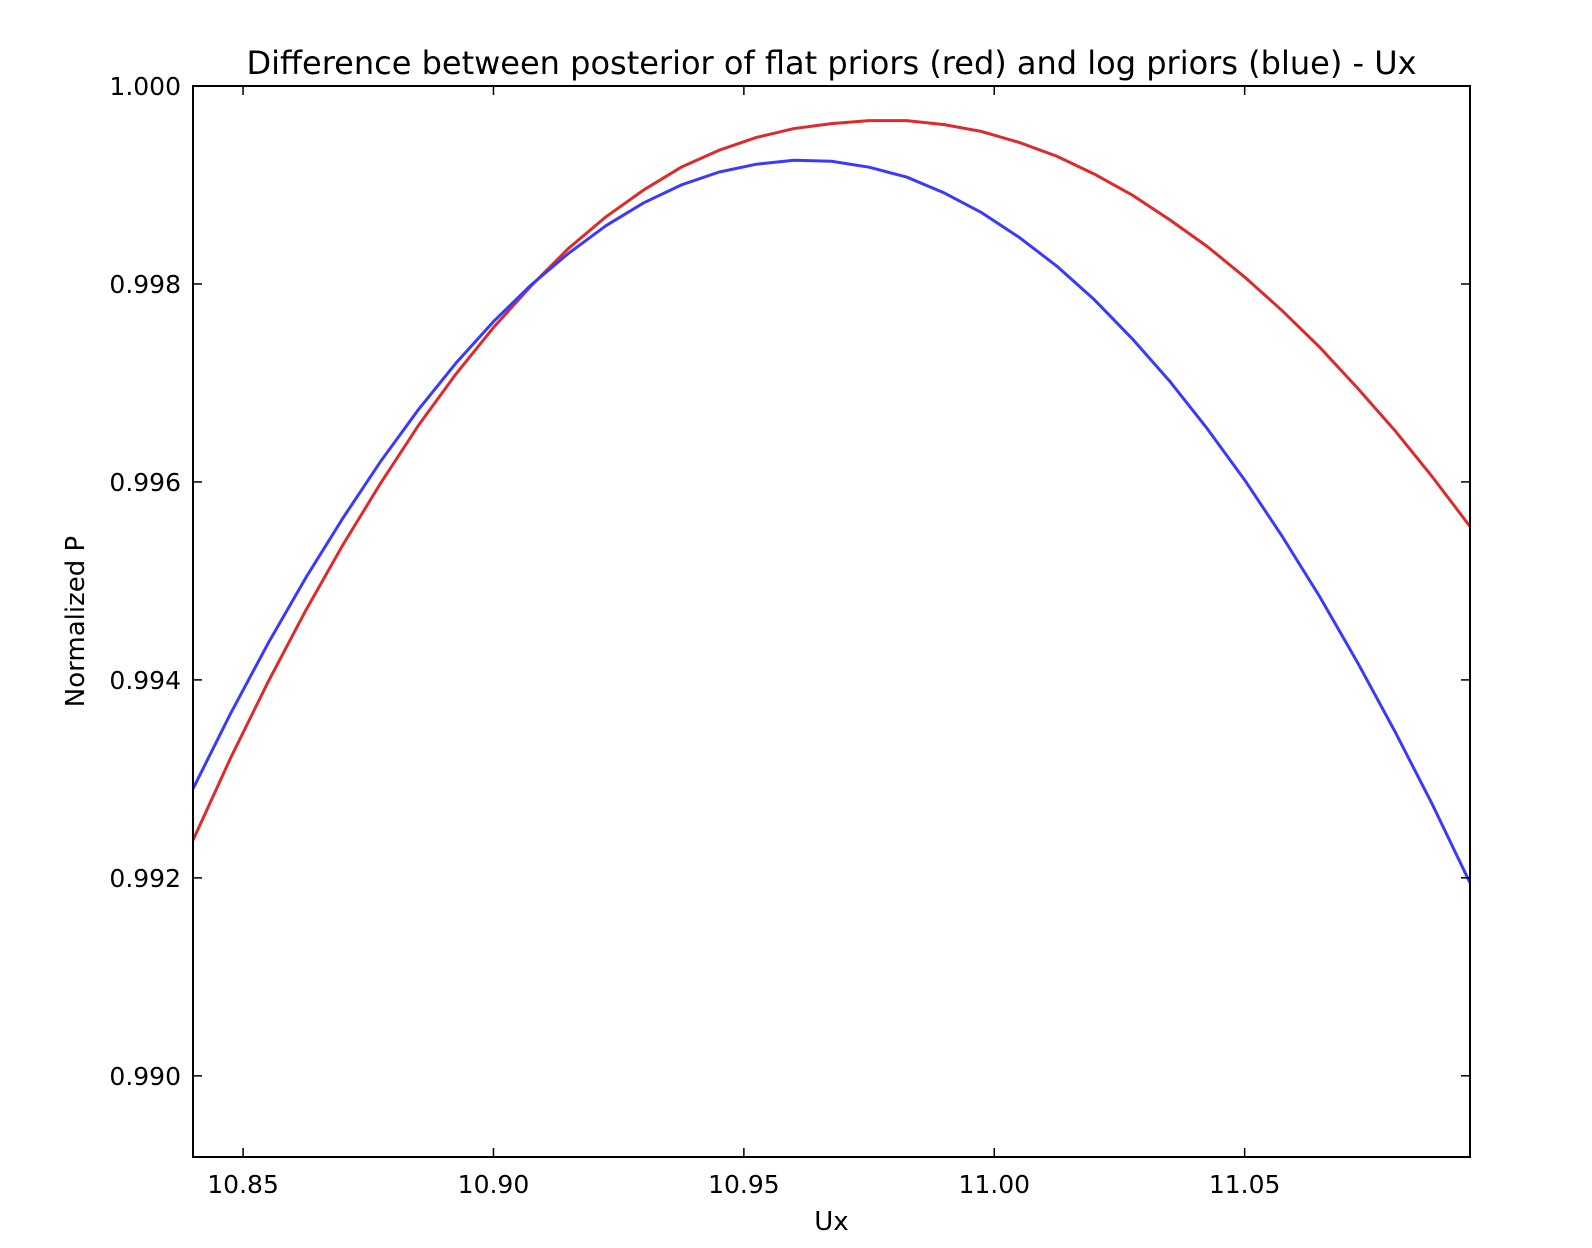  Describe the element at coordinates (76, 621) in the screenshot. I see `y-axis-label: Normalized P` at that location.